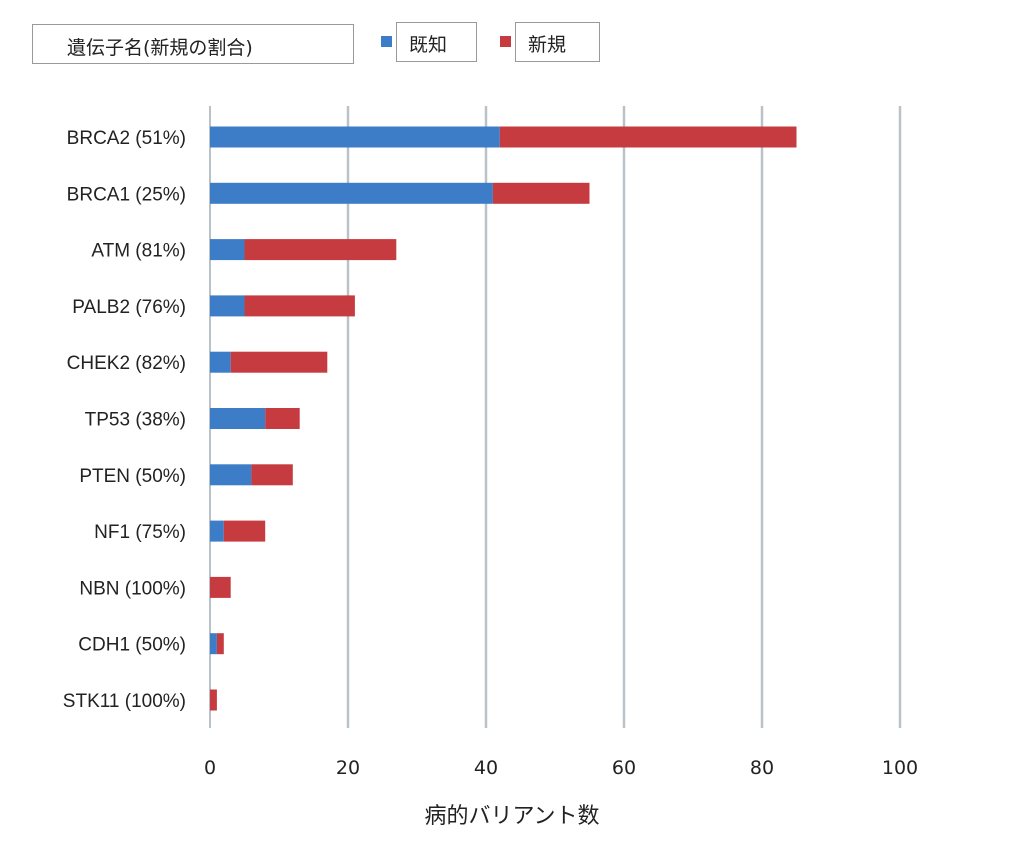  I want to click on category-label: BRCA2 (51%), so click(126, 138).